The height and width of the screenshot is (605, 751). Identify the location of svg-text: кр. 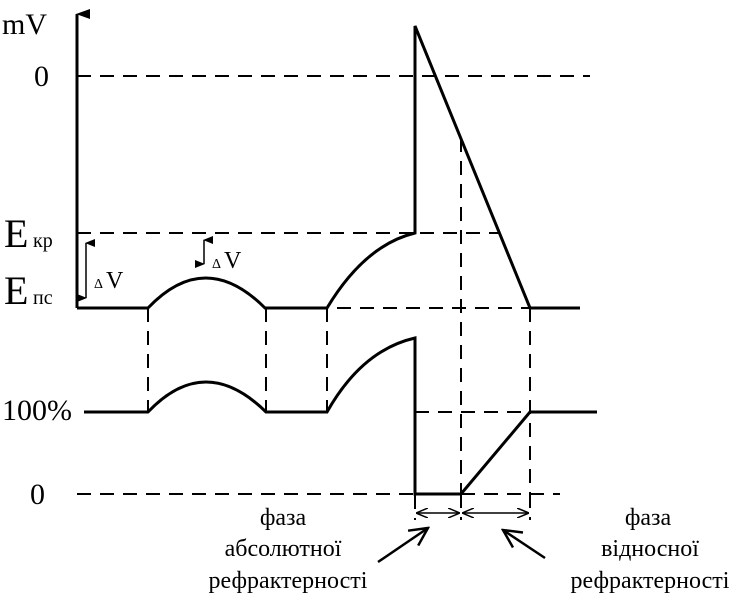
(43, 241).